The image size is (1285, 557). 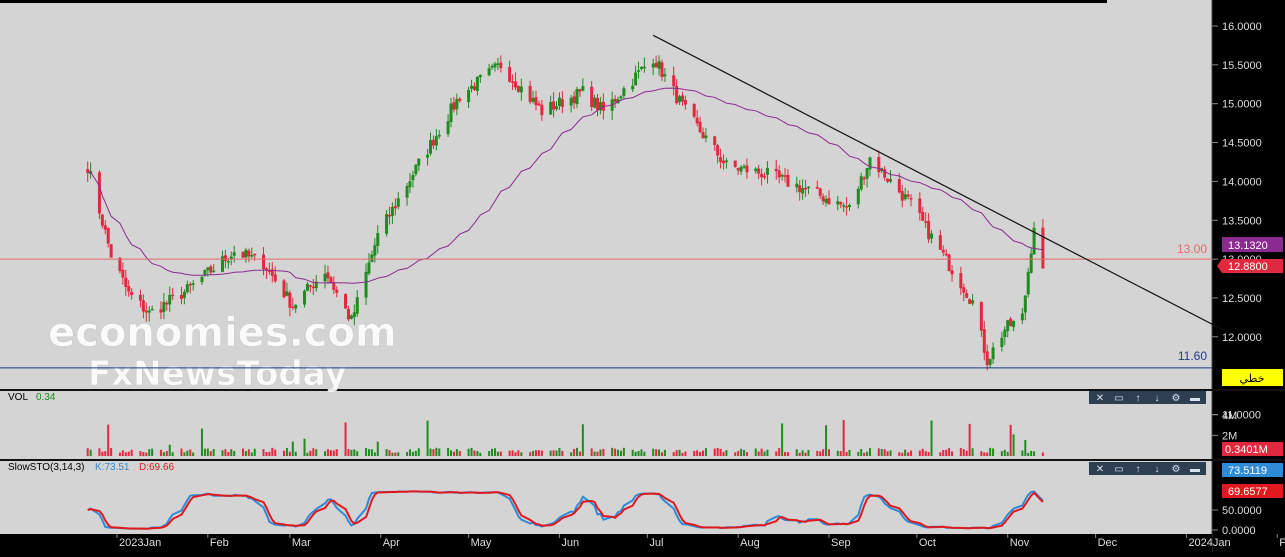 What do you see at coordinates (1242, 182) in the screenshot?
I see `price-tick-label: 14.0000` at bounding box center [1242, 182].